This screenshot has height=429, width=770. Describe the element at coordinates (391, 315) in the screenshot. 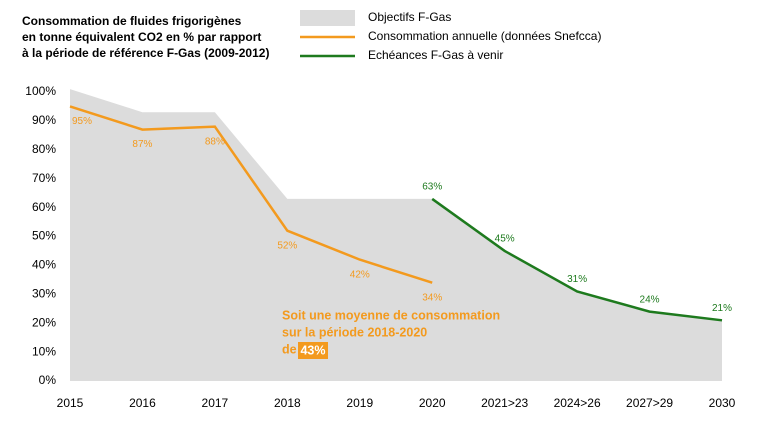

I see `annotation: Soit une moyenne de consommation` at that location.